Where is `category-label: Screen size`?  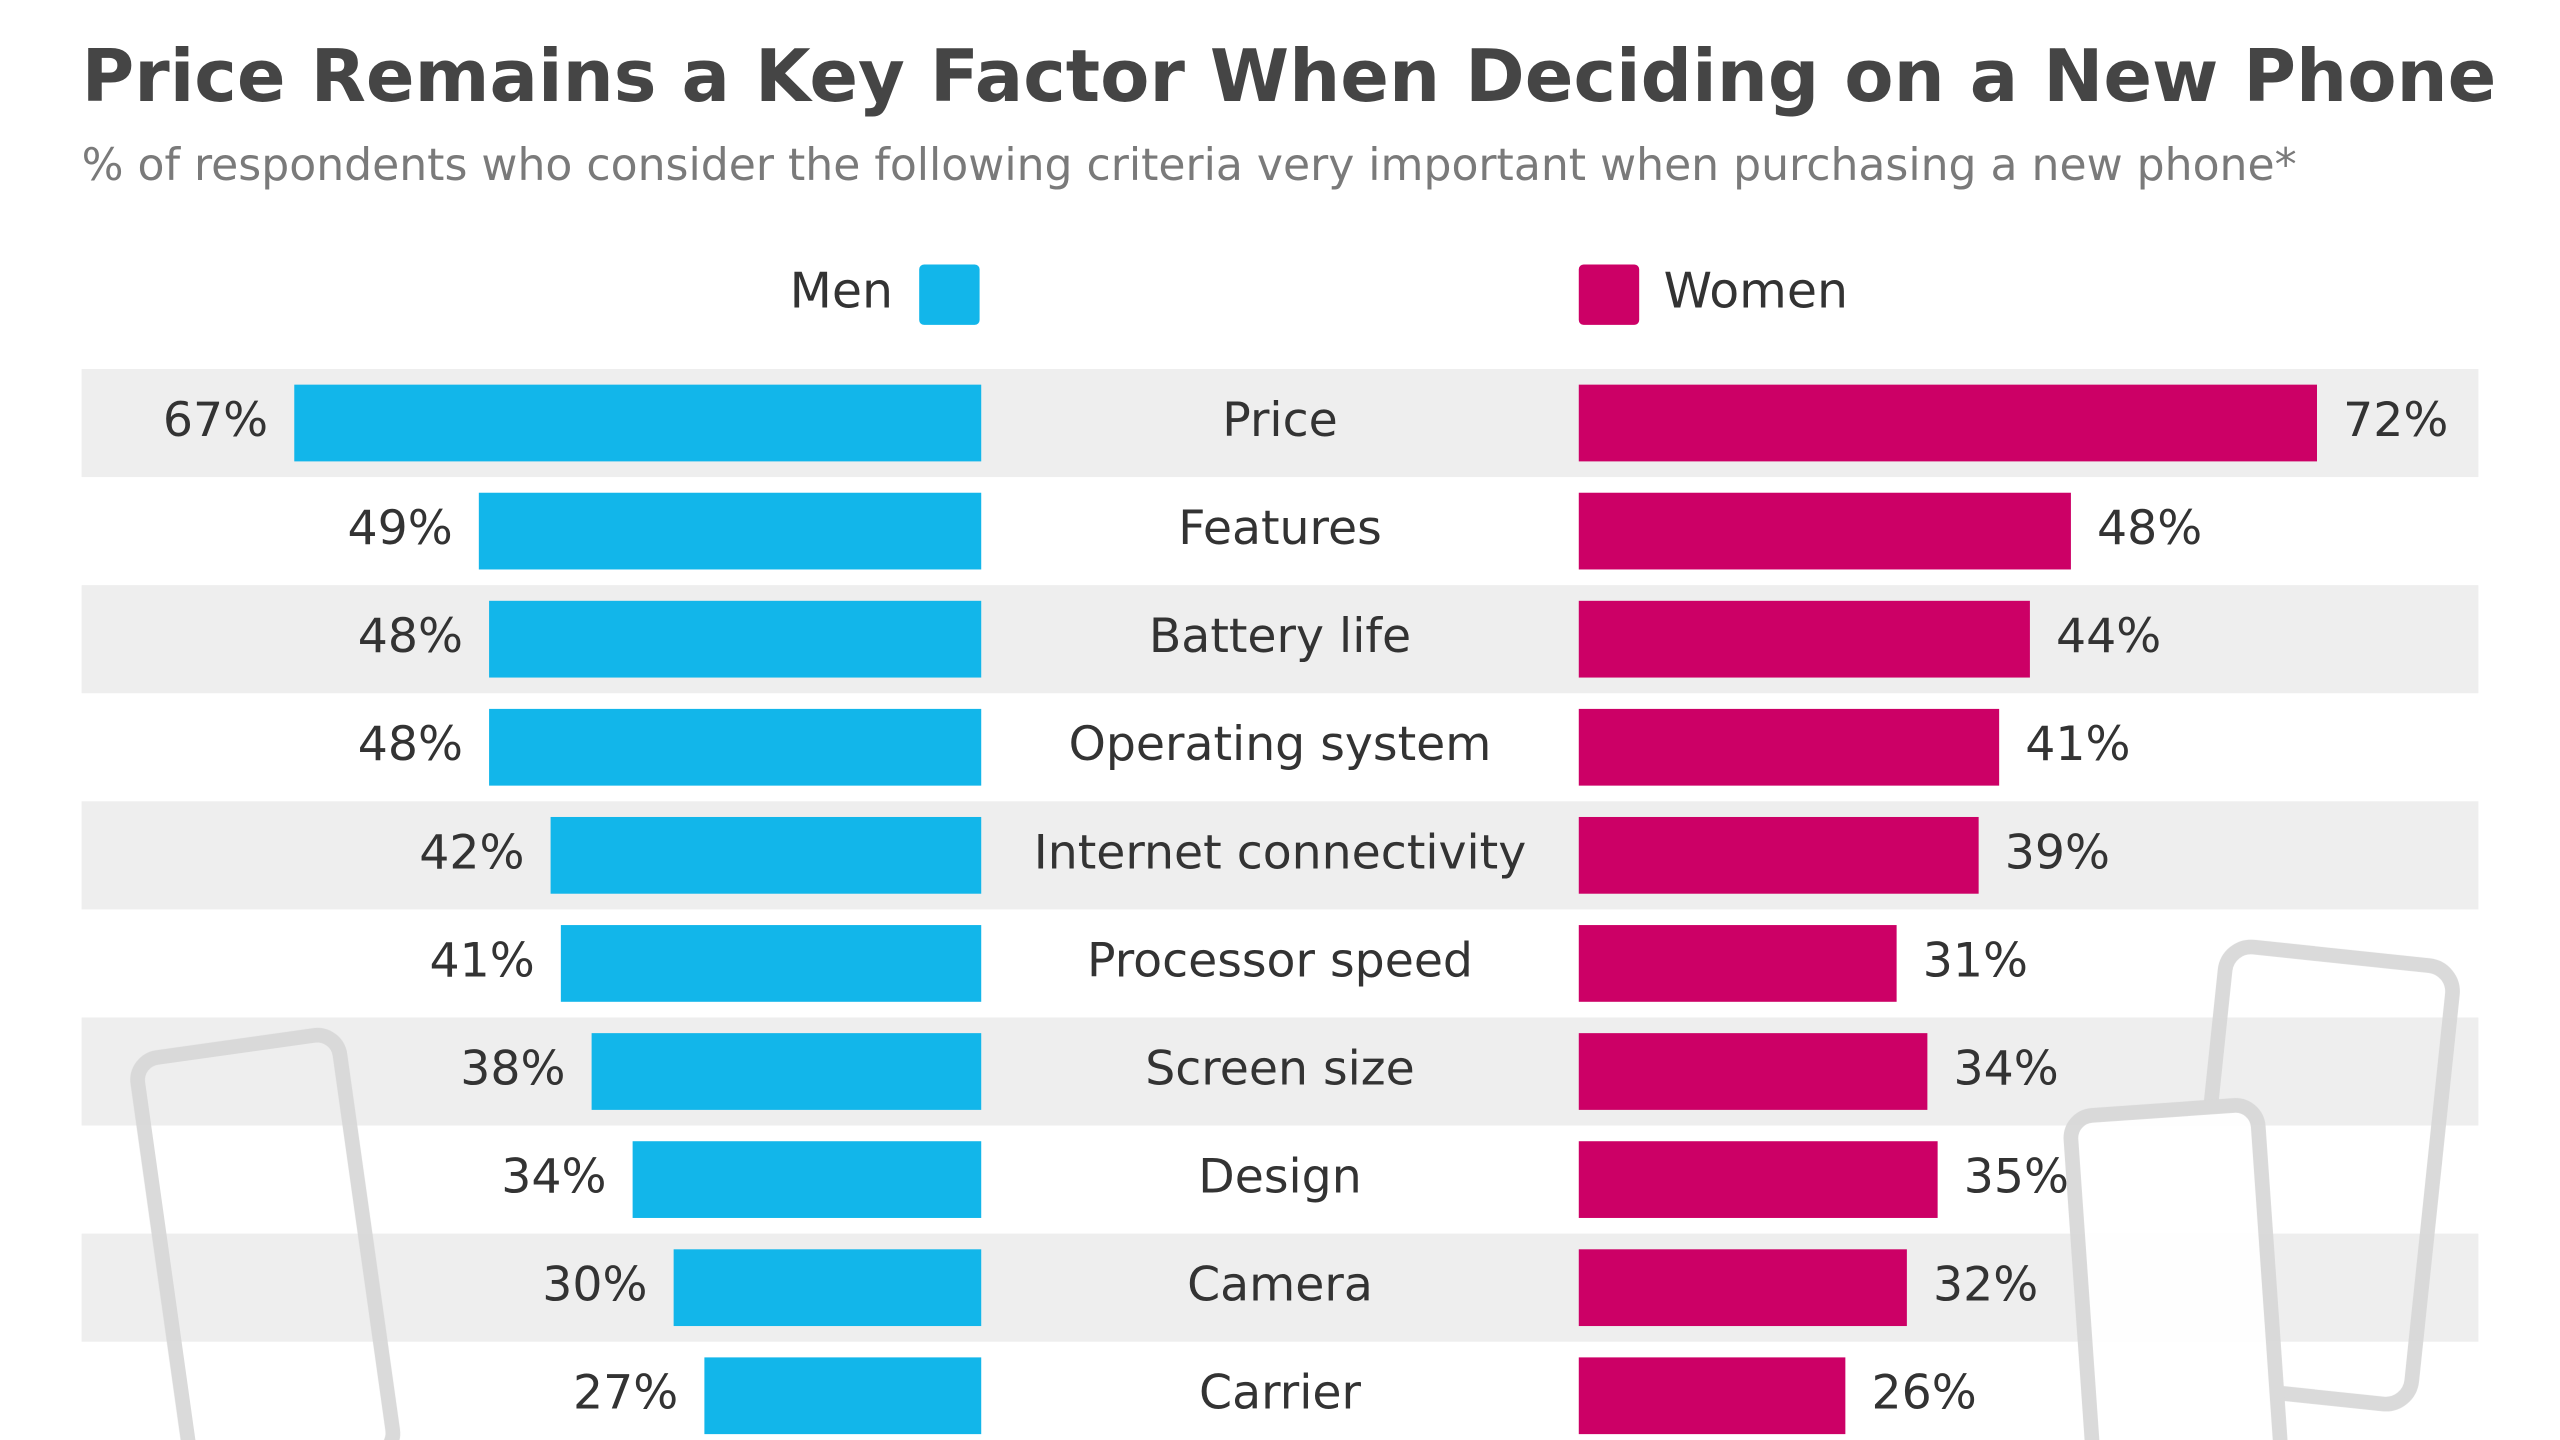
category-label: Screen size is located at coordinates (1280, 1069).